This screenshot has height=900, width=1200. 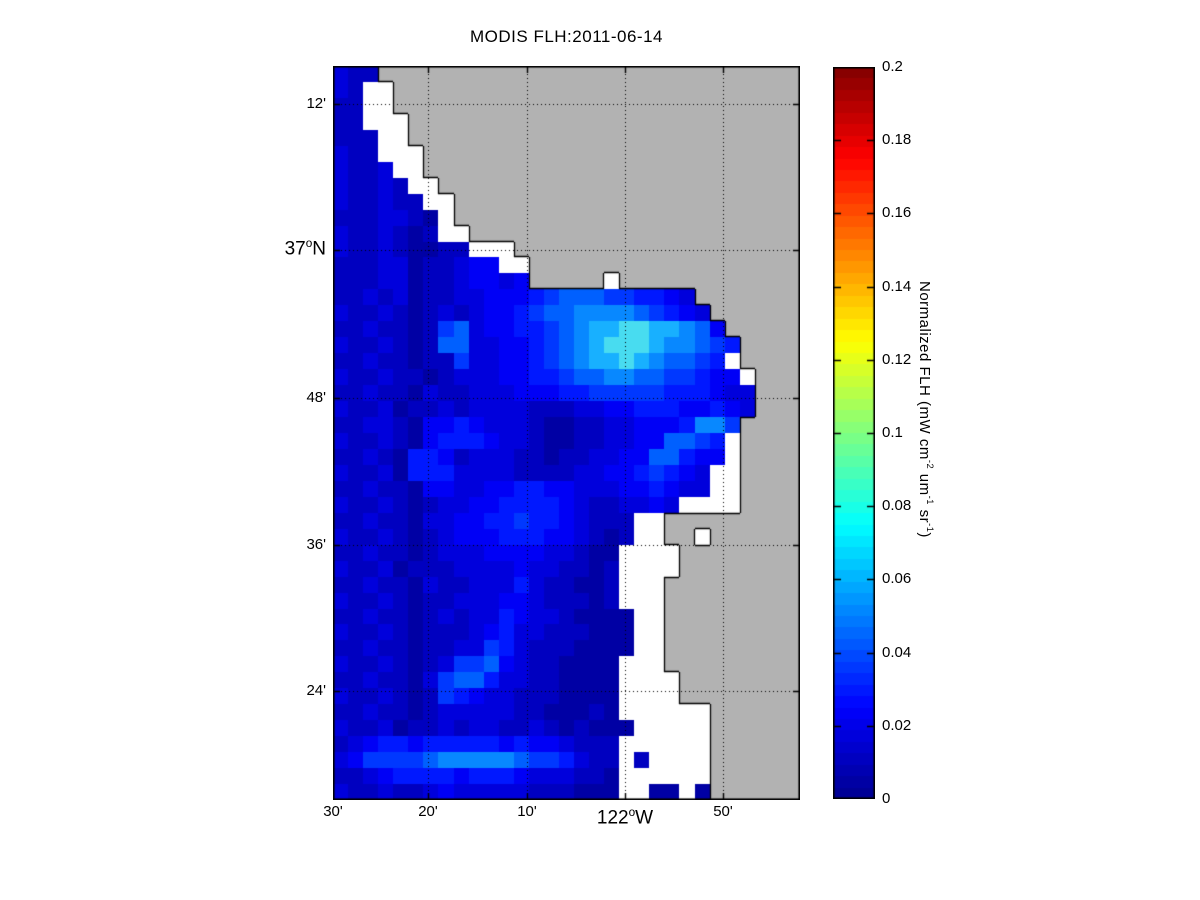 What do you see at coordinates (316, 397) in the screenshot?
I see `y-tick-label: 48'` at bounding box center [316, 397].